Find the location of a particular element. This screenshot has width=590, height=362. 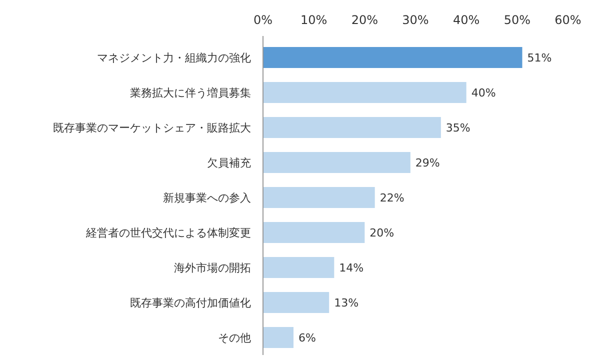

x-tick-label: 50% is located at coordinates (517, 20).